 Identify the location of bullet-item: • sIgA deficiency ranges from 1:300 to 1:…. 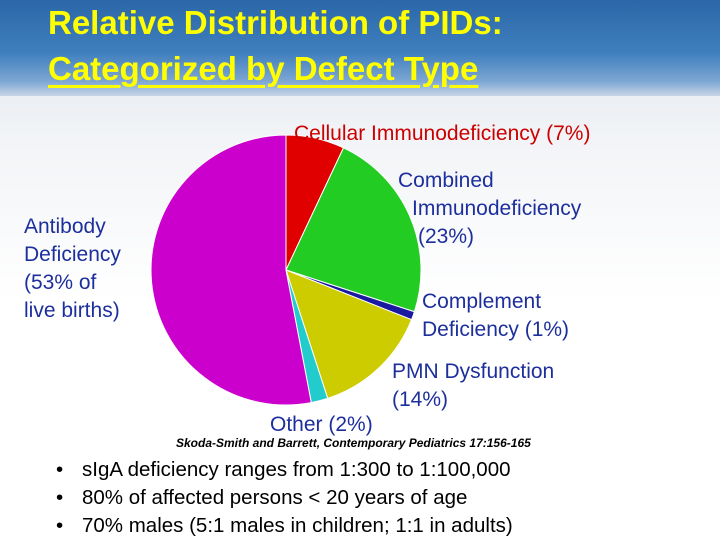
(284, 470).